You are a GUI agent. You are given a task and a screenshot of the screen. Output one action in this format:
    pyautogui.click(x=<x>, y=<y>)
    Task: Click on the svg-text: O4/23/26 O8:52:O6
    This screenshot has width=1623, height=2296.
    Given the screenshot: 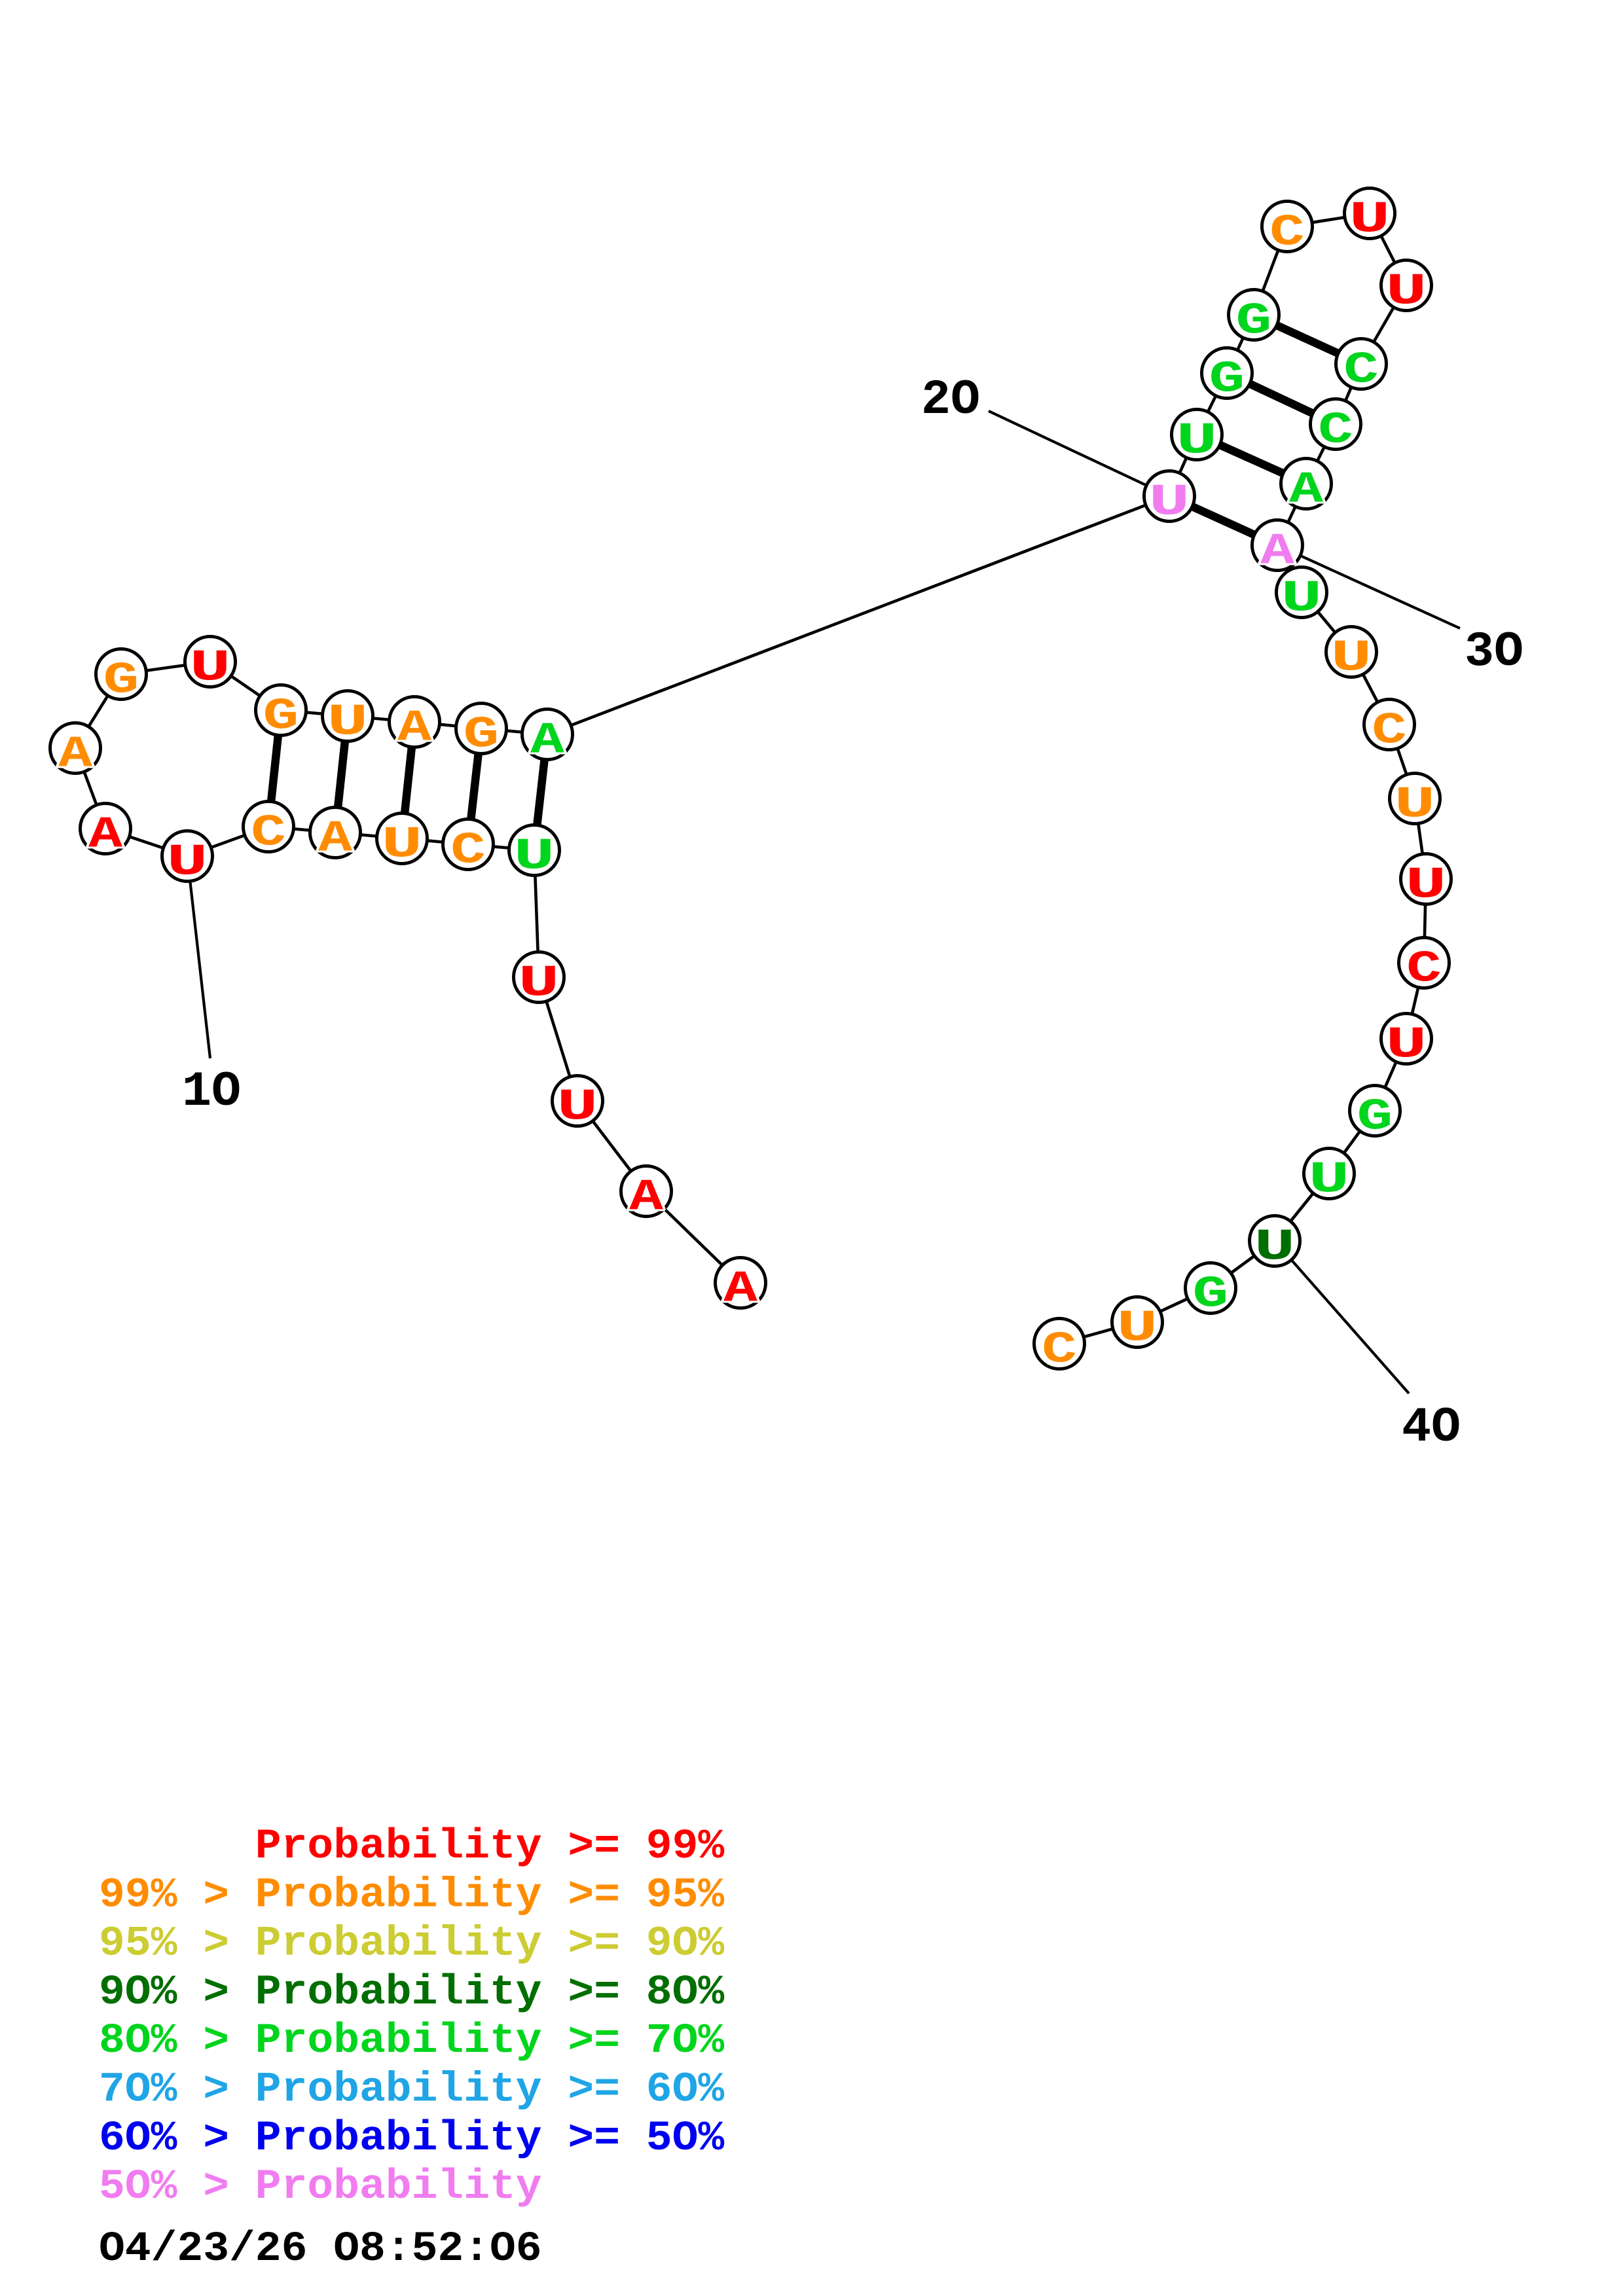 What is the action you would take?
    pyautogui.click(x=320, y=2249)
    